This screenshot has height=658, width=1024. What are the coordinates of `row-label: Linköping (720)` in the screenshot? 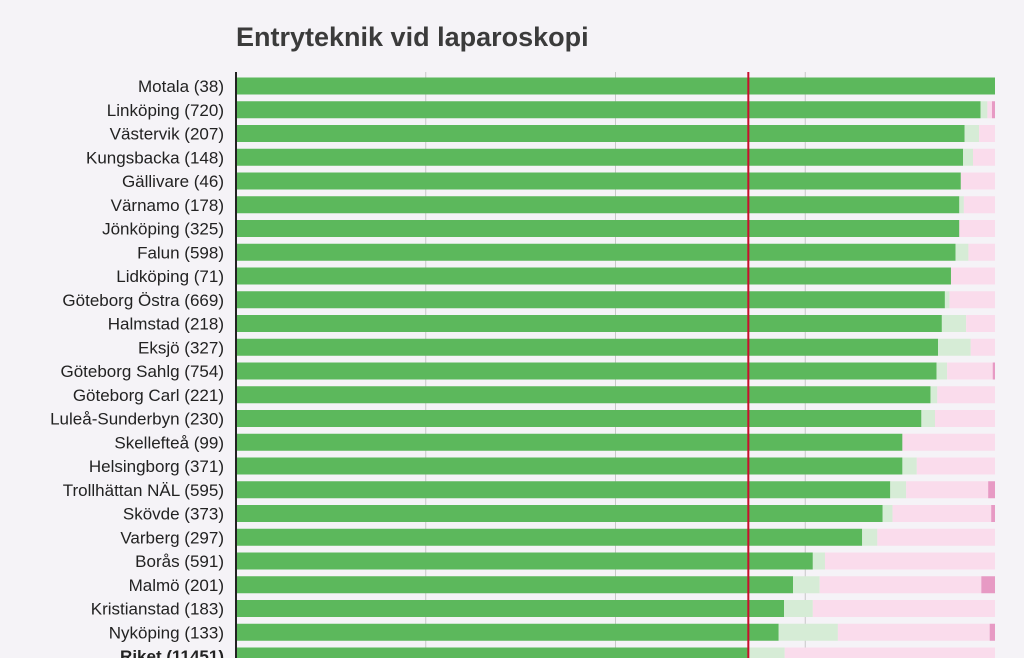 It's located at (165, 110).